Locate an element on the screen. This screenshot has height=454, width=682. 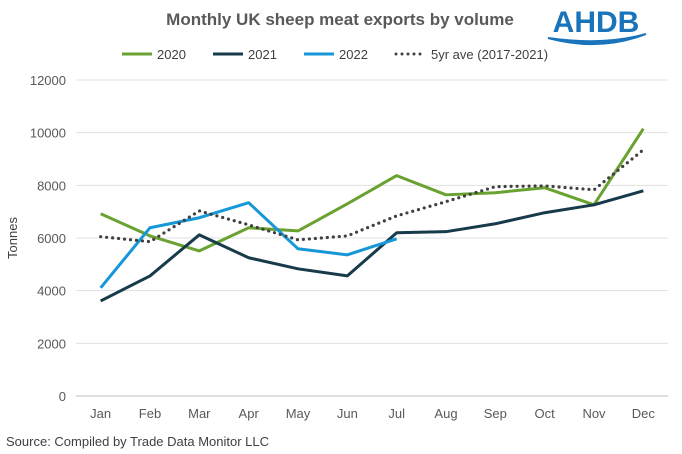
chart-title: Monthly UK sheep meat exports by volume is located at coordinates (340, 19).